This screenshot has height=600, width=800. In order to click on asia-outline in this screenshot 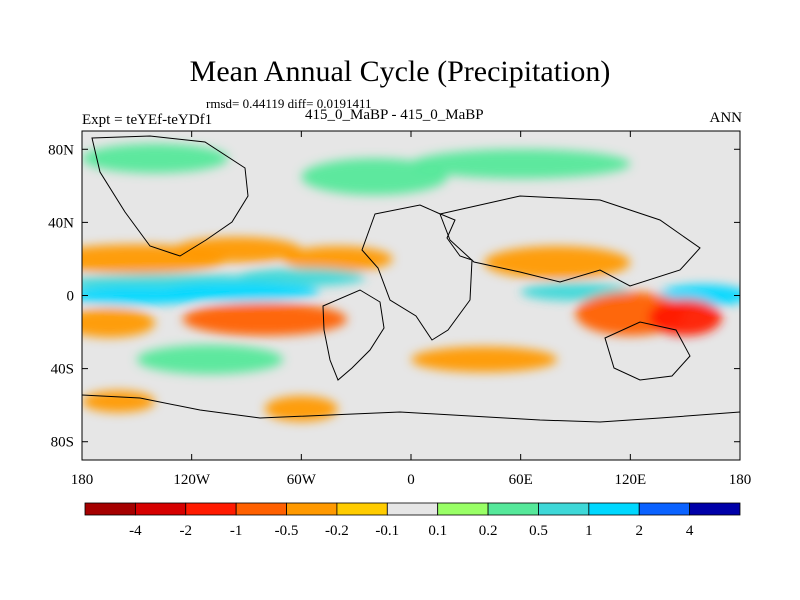, I will do `click(570, 241)`.